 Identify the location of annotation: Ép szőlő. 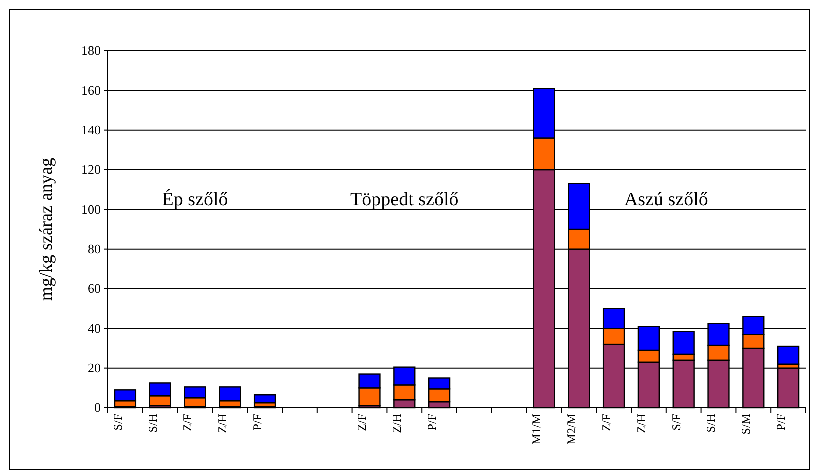
(195, 199).